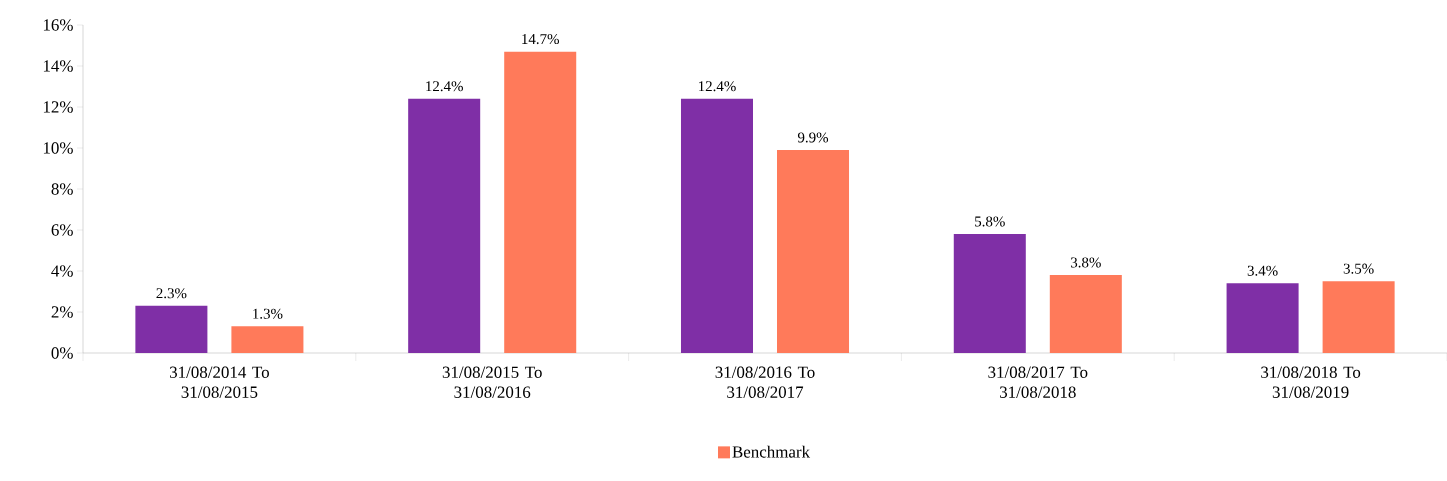  What do you see at coordinates (813, 137) in the screenshot?
I see `data-label: 9.9%` at bounding box center [813, 137].